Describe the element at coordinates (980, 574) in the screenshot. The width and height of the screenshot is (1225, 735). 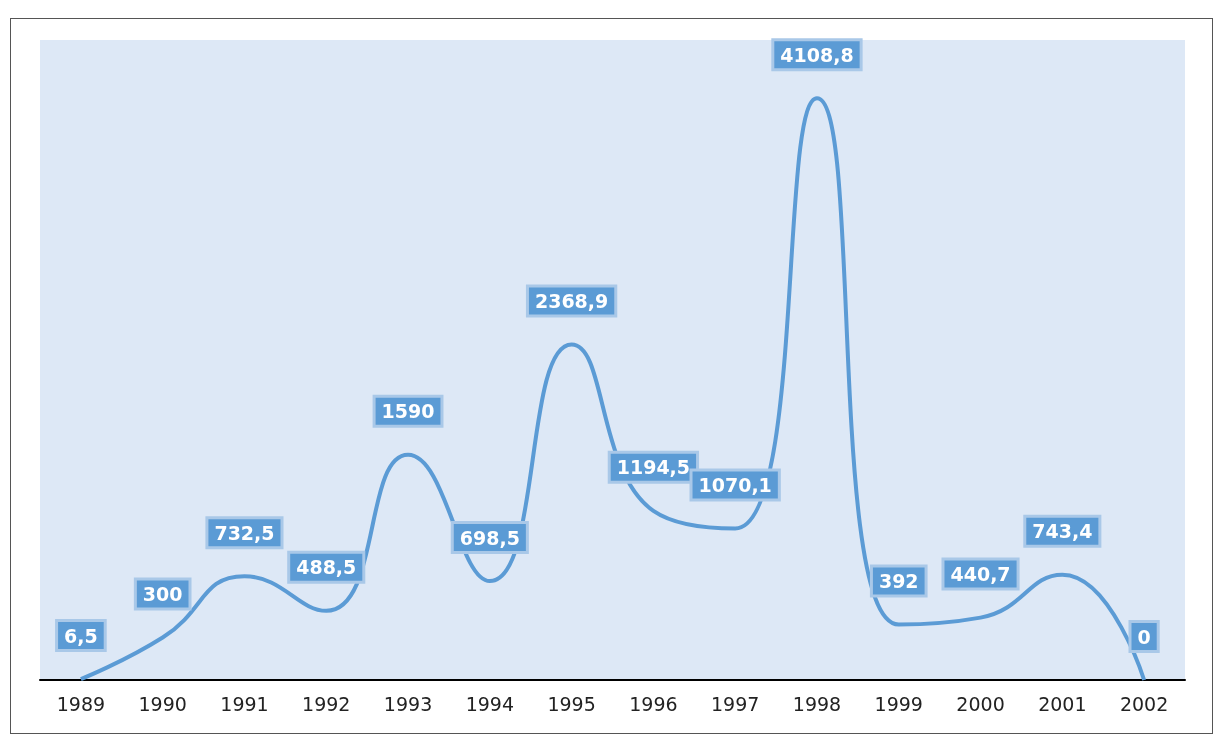
I see `data-label: 440,7` at that location.